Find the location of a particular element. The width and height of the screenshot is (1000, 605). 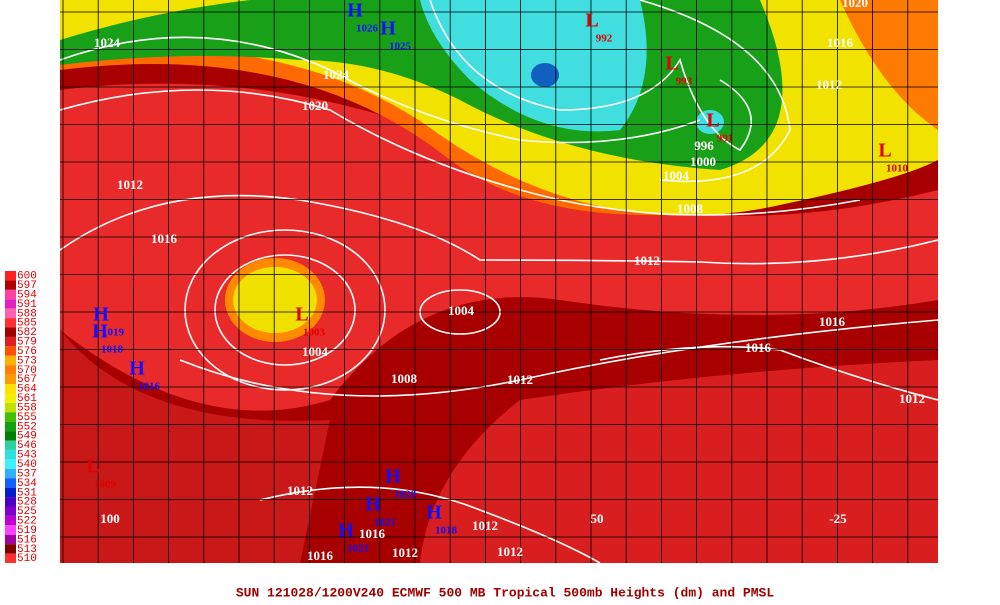

field-cyan is located at coordinates (533, 66).